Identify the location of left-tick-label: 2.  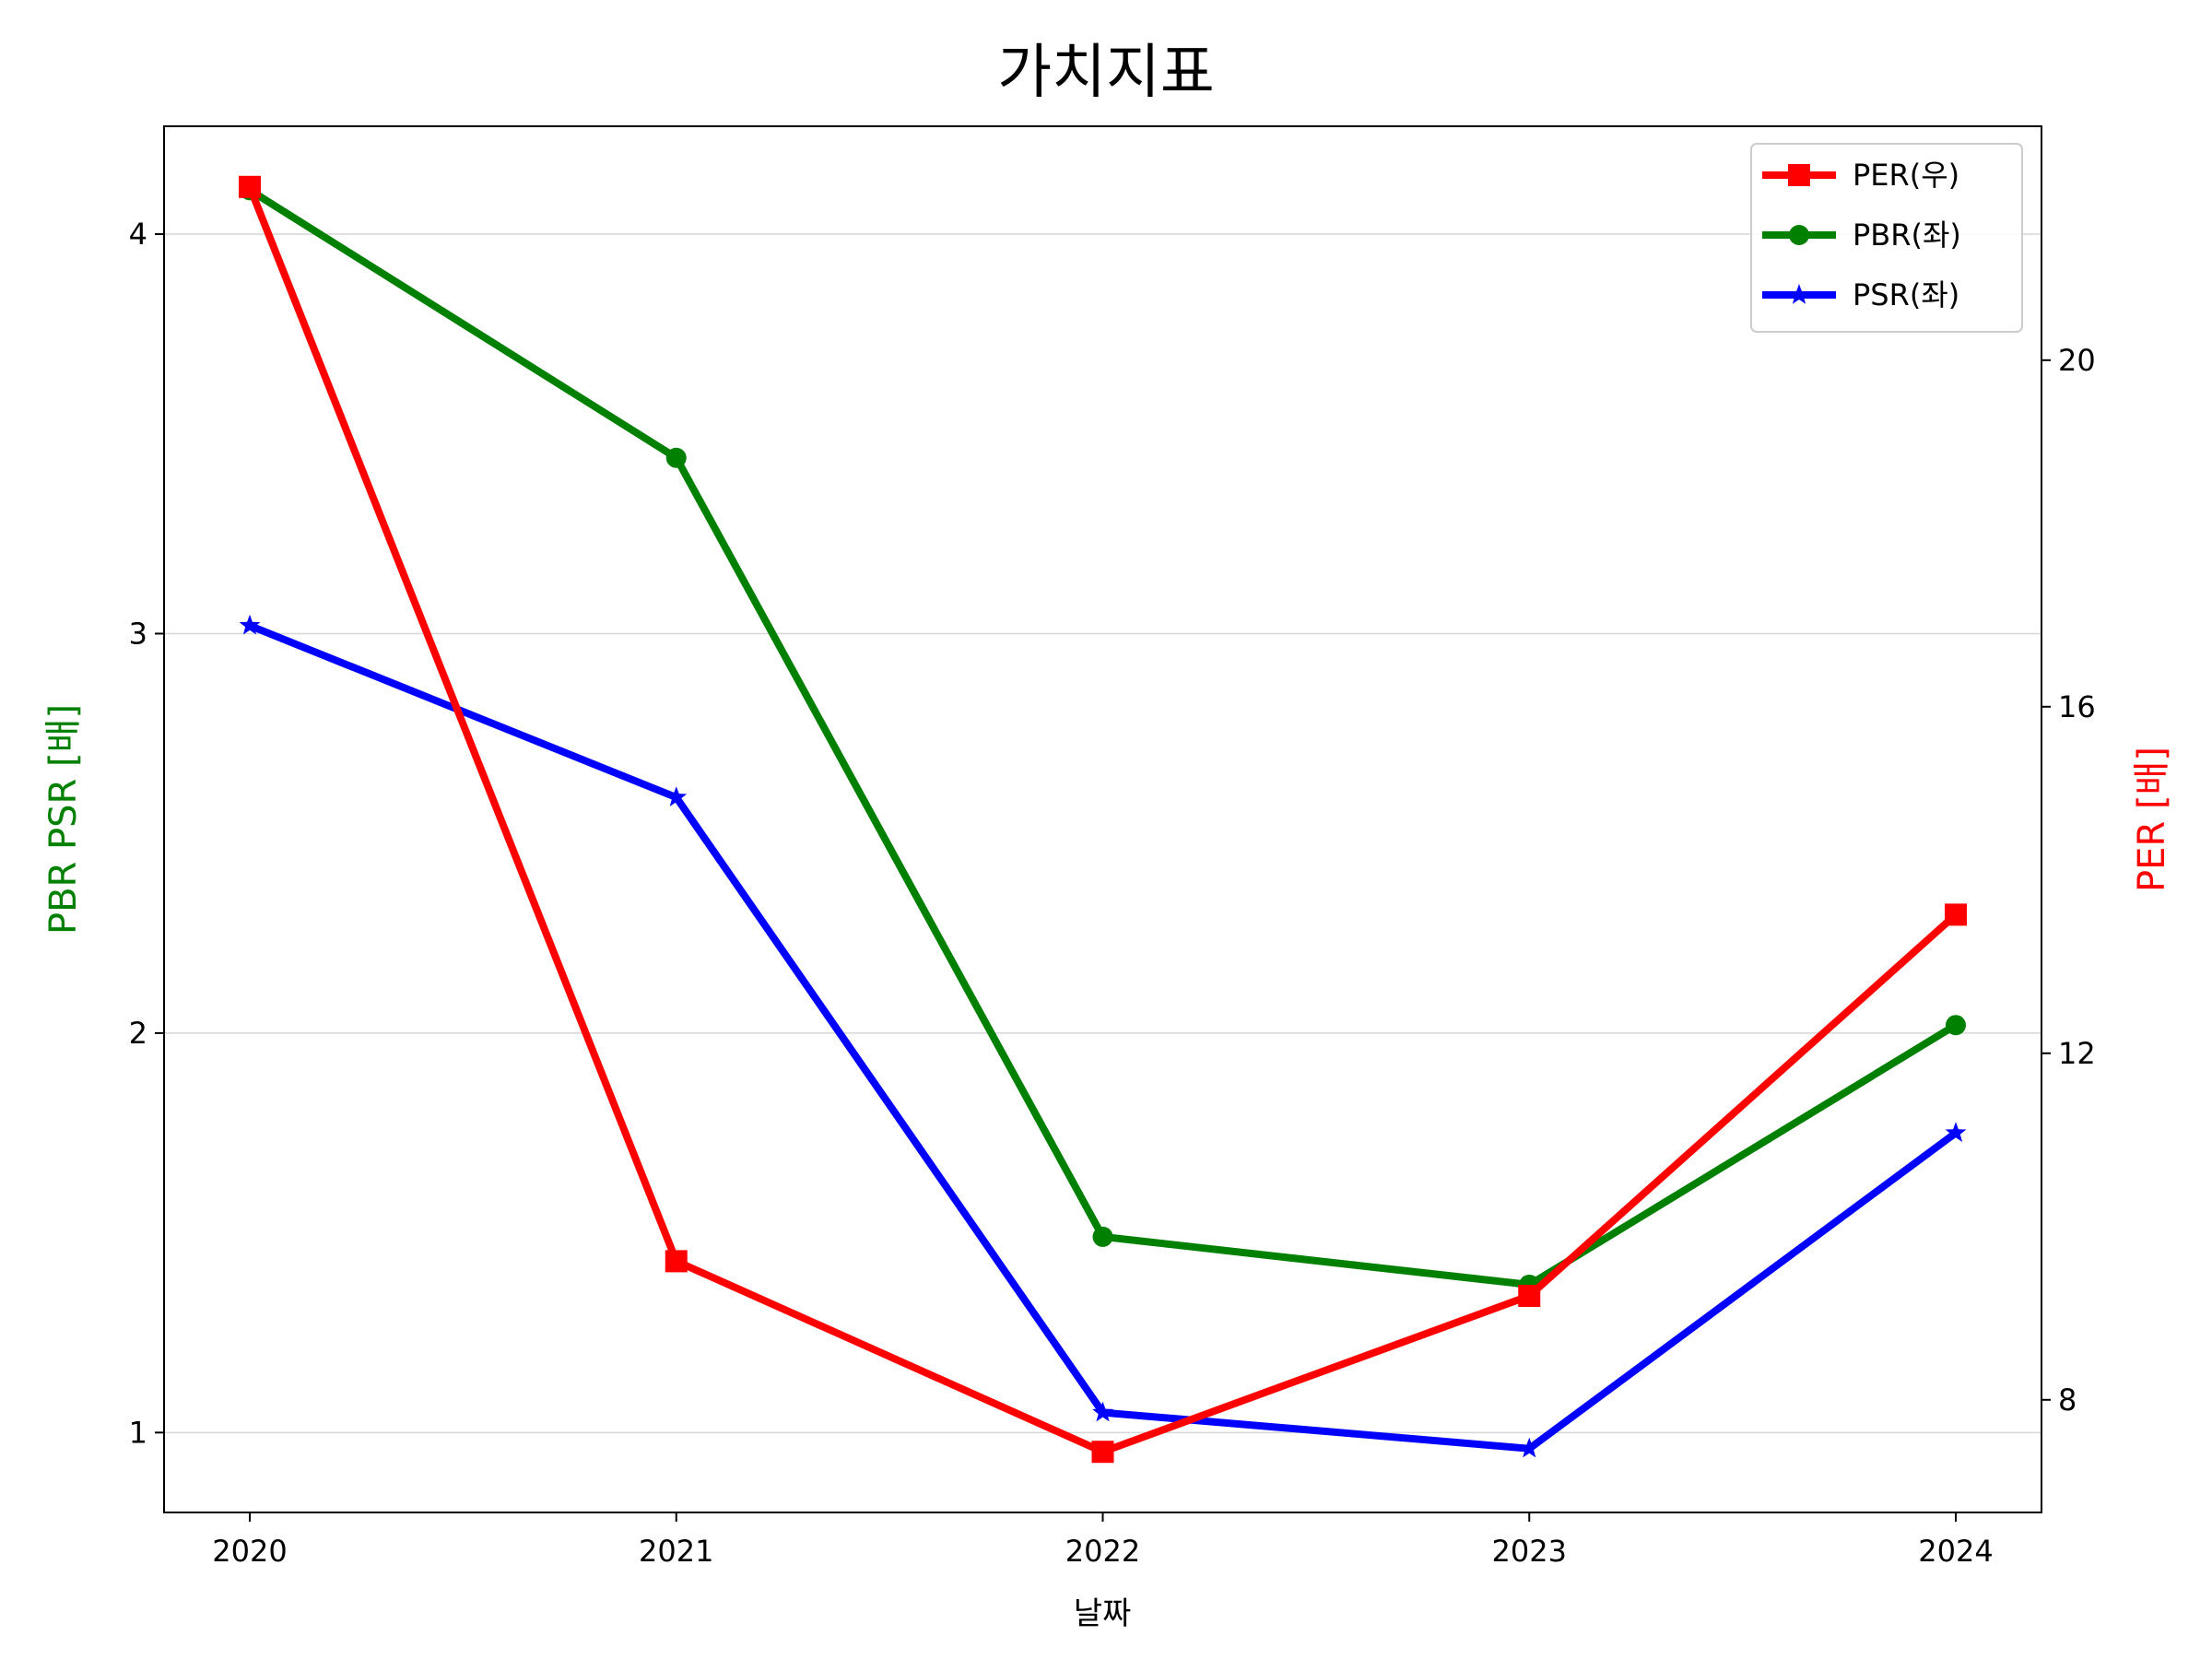
(138, 1033).